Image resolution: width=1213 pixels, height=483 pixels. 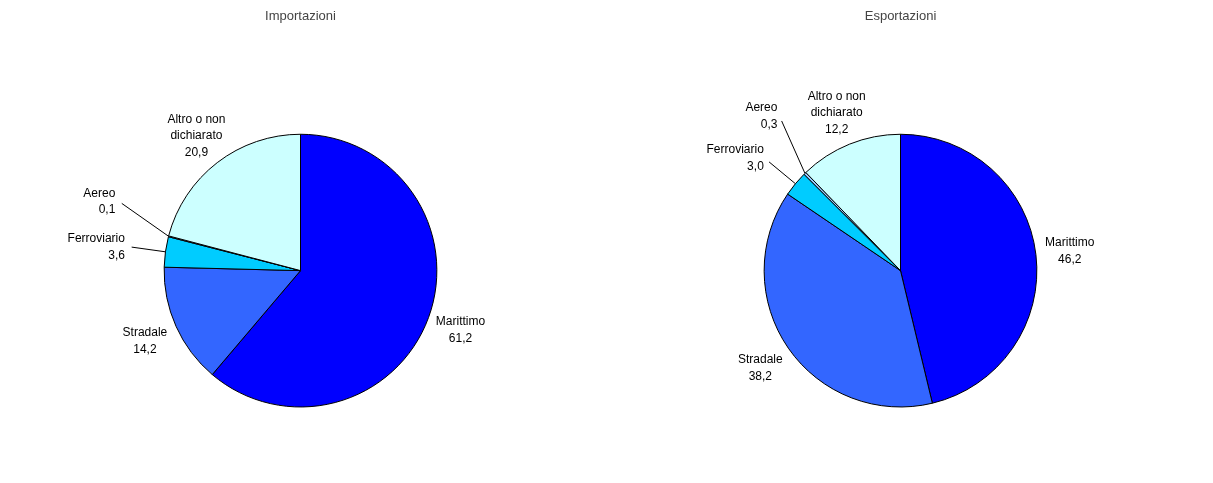 What do you see at coordinates (756, 165) in the screenshot?
I see `data-label: 3,0` at bounding box center [756, 165].